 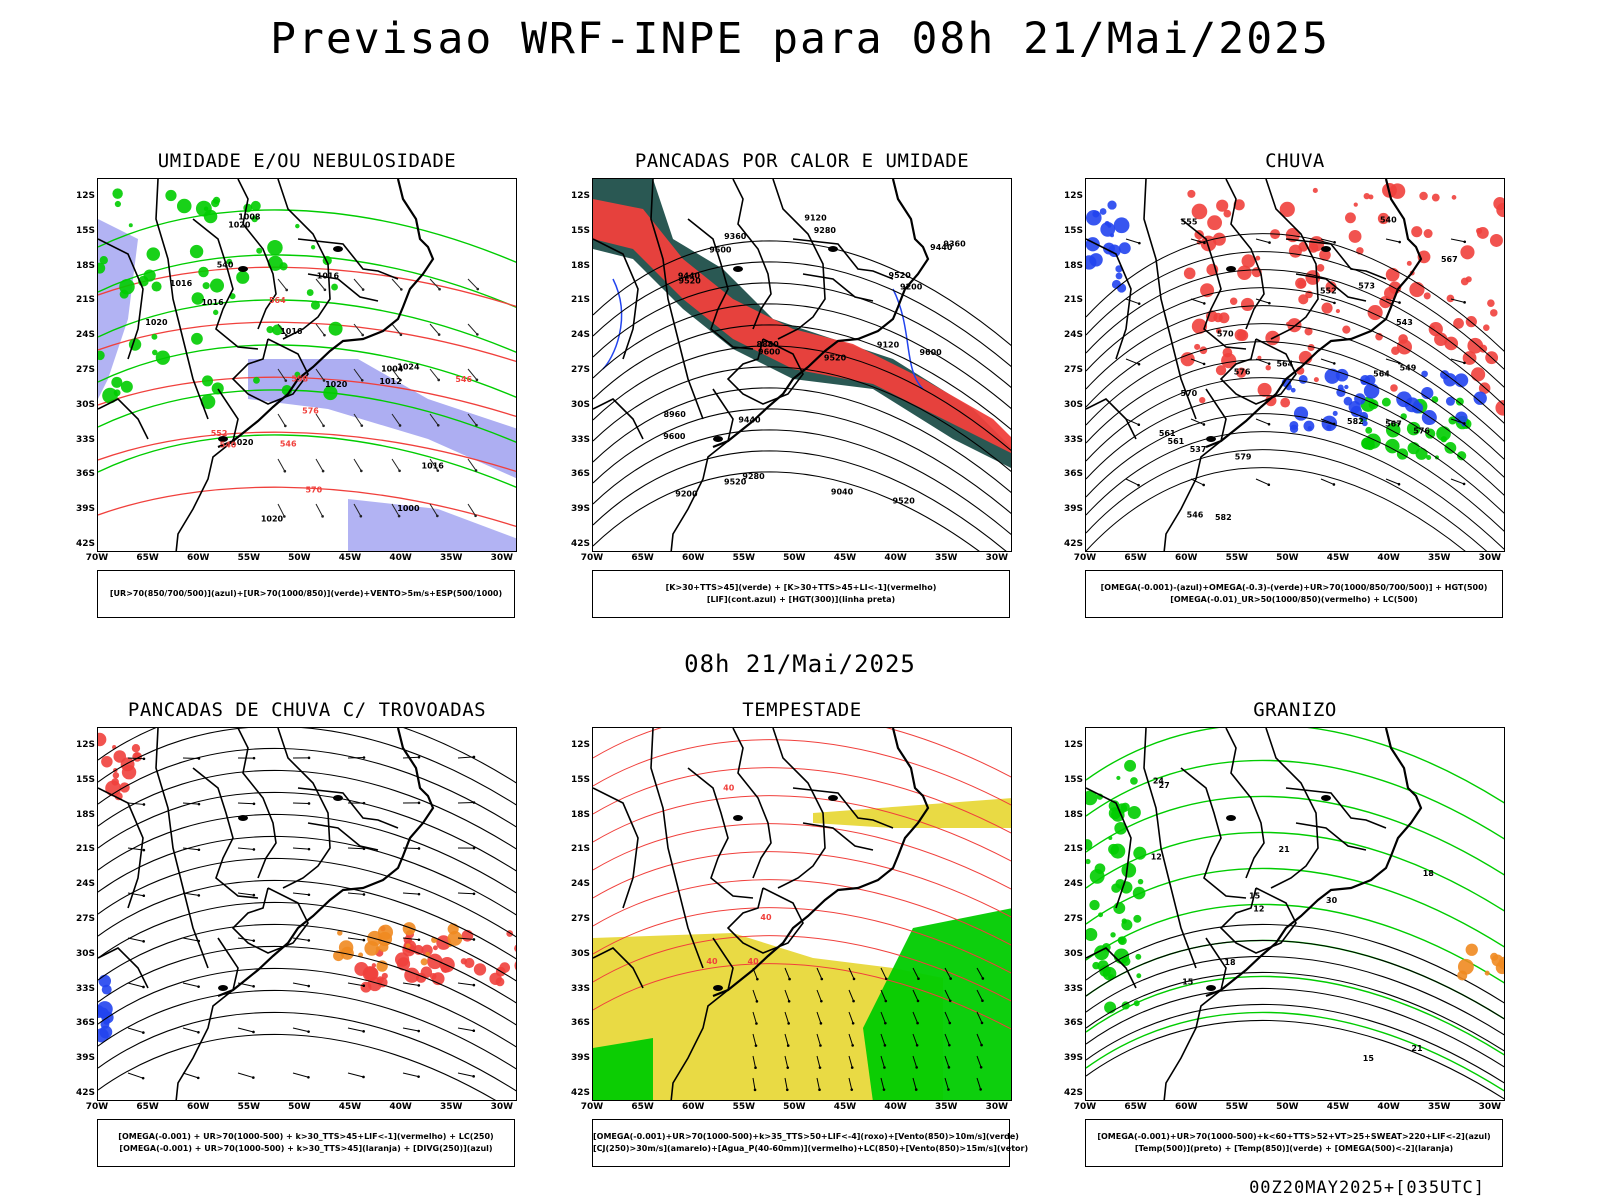 I want to click on map-graphic-trovoadas, so click(x=307, y=914).